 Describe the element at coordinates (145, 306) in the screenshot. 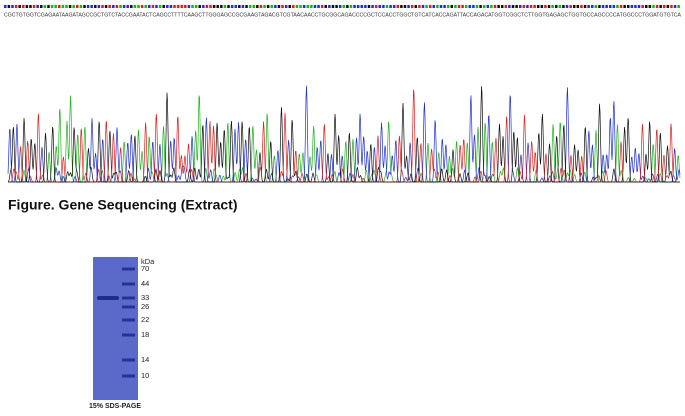

I see `marker-label: 26` at that location.